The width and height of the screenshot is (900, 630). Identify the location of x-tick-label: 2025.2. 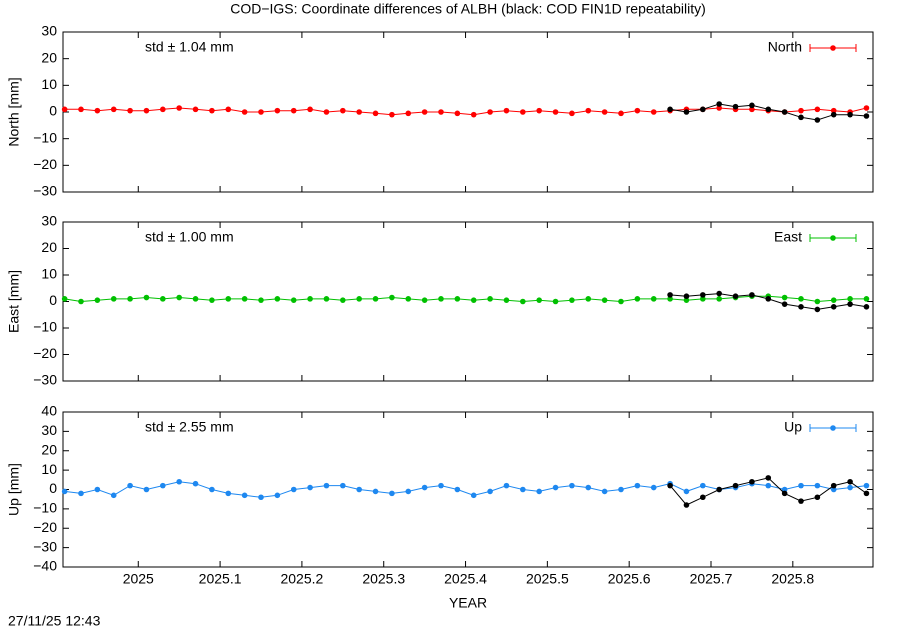
(301, 579).